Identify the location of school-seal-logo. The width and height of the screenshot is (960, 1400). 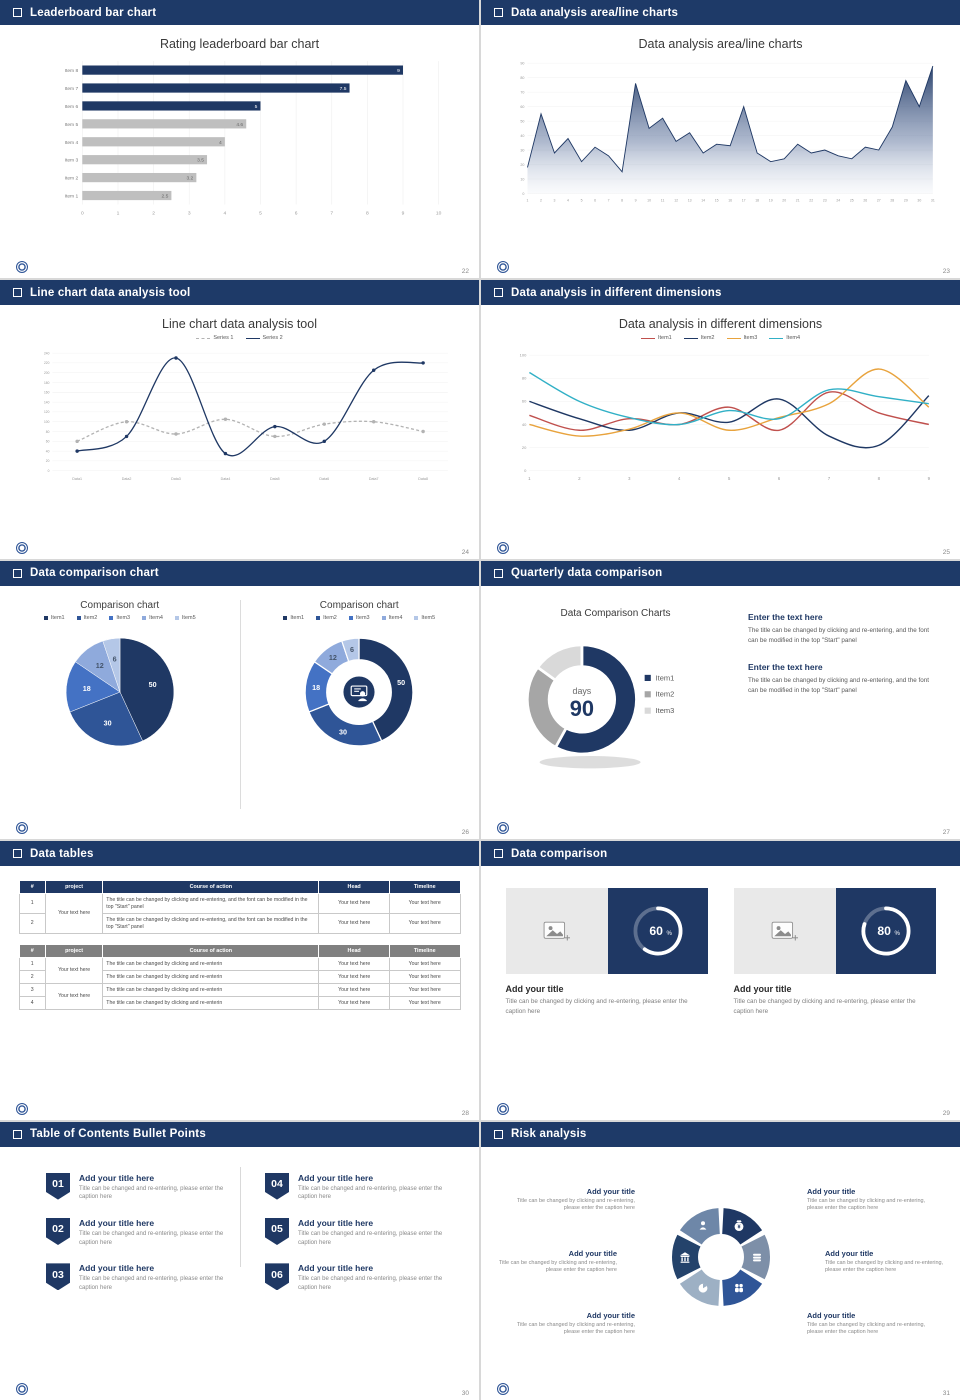
(503, 1388).